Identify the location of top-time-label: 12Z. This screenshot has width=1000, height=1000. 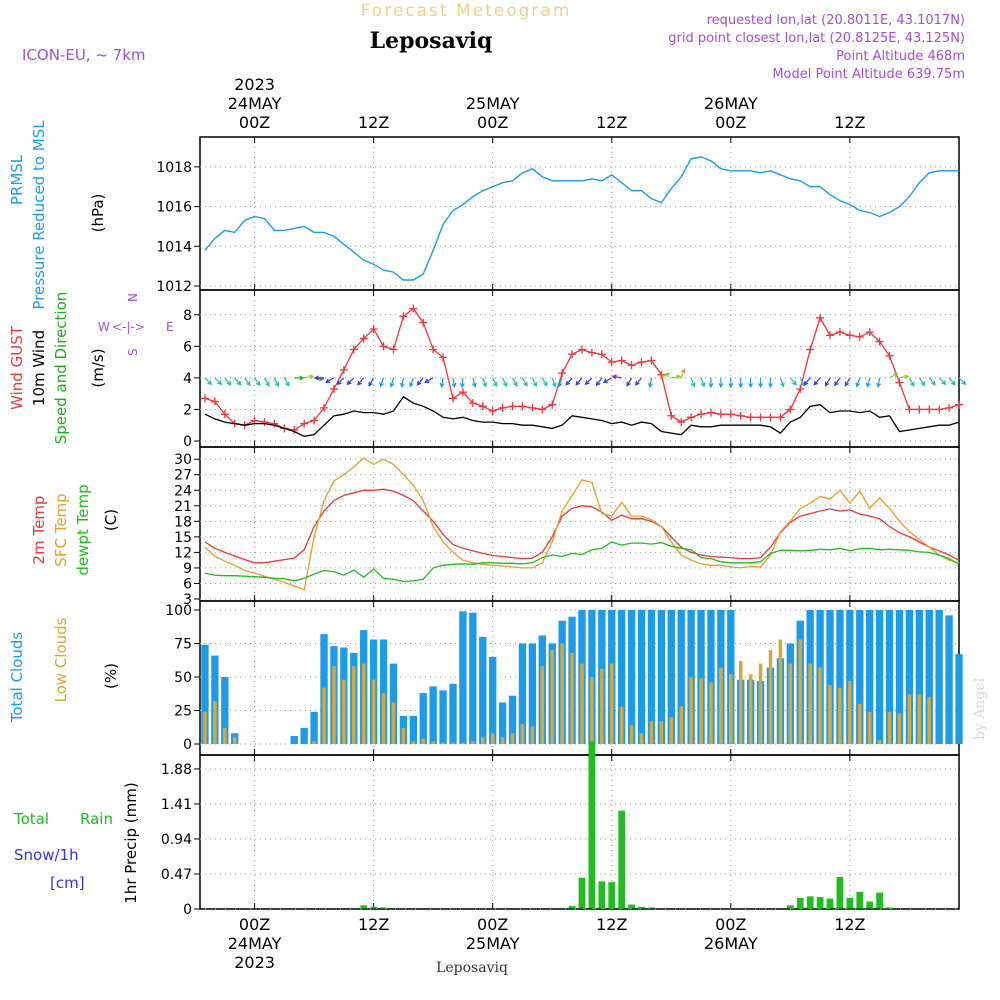
(849, 122).